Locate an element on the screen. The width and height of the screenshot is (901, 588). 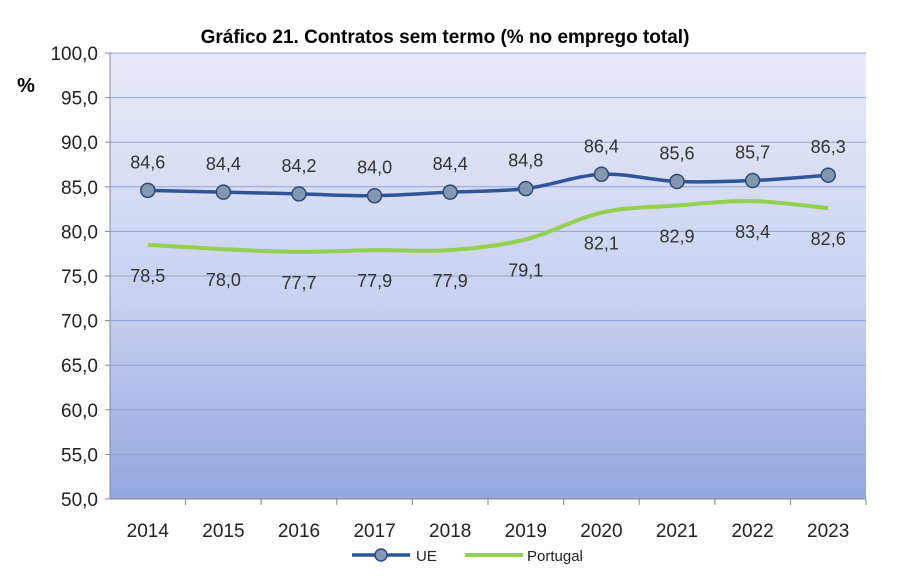
x-tick-label: 2018 is located at coordinates (450, 531).